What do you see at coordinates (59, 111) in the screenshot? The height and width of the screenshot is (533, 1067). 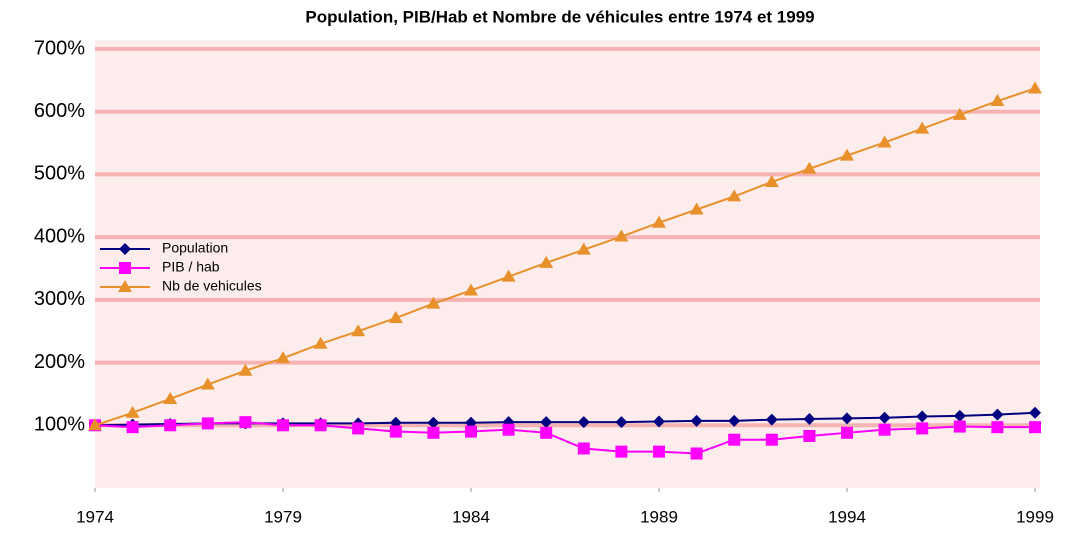 I see `y-tick-label: 600%` at bounding box center [59, 111].